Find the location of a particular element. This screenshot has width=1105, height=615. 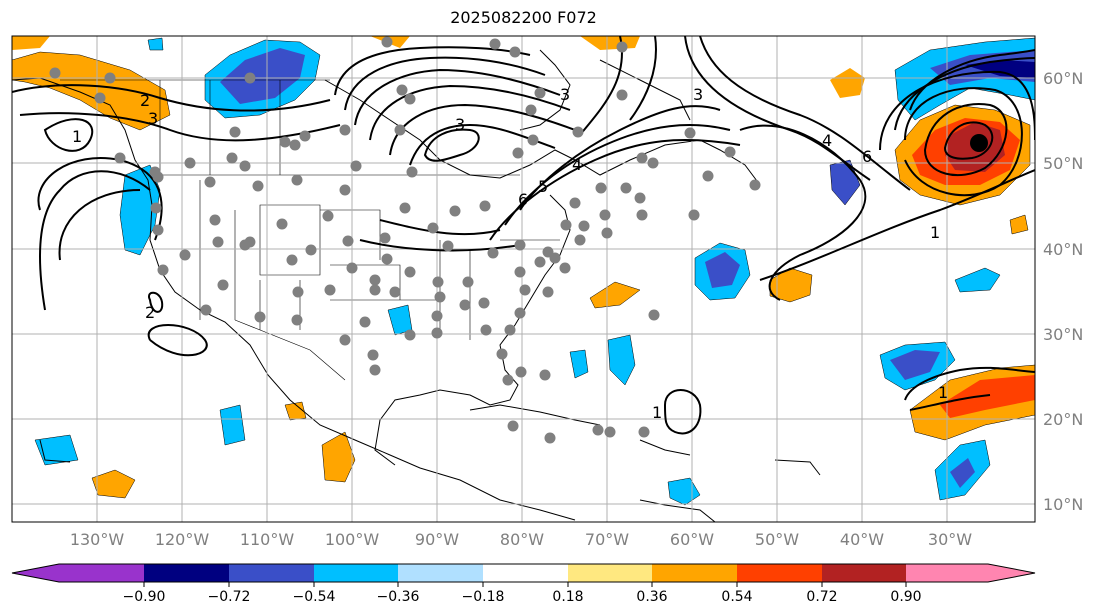

lon-label: 80°W is located at coordinates (522, 539).